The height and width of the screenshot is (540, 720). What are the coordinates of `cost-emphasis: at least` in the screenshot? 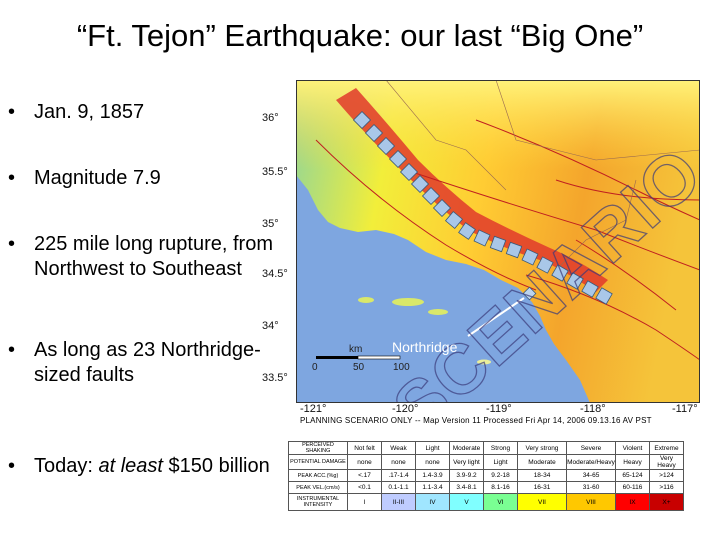 It's located at (130, 466).